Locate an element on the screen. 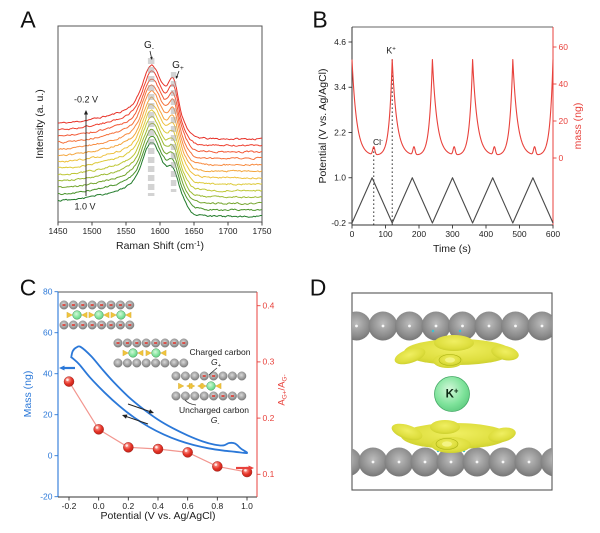 The height and width of the screenshot is (533, 600). c-x-tick-label: 0.2 is located at coordinates (128, 506).